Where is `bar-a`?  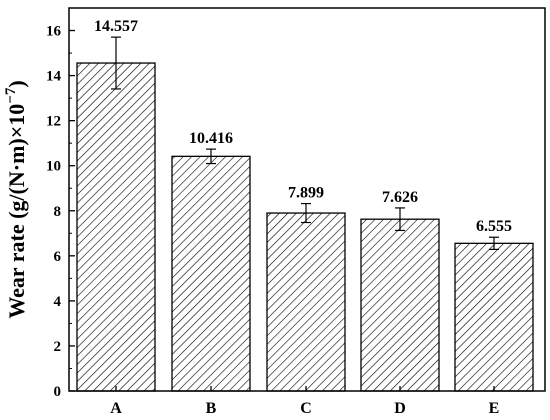 bar-a is located at coordinates (116, 227).